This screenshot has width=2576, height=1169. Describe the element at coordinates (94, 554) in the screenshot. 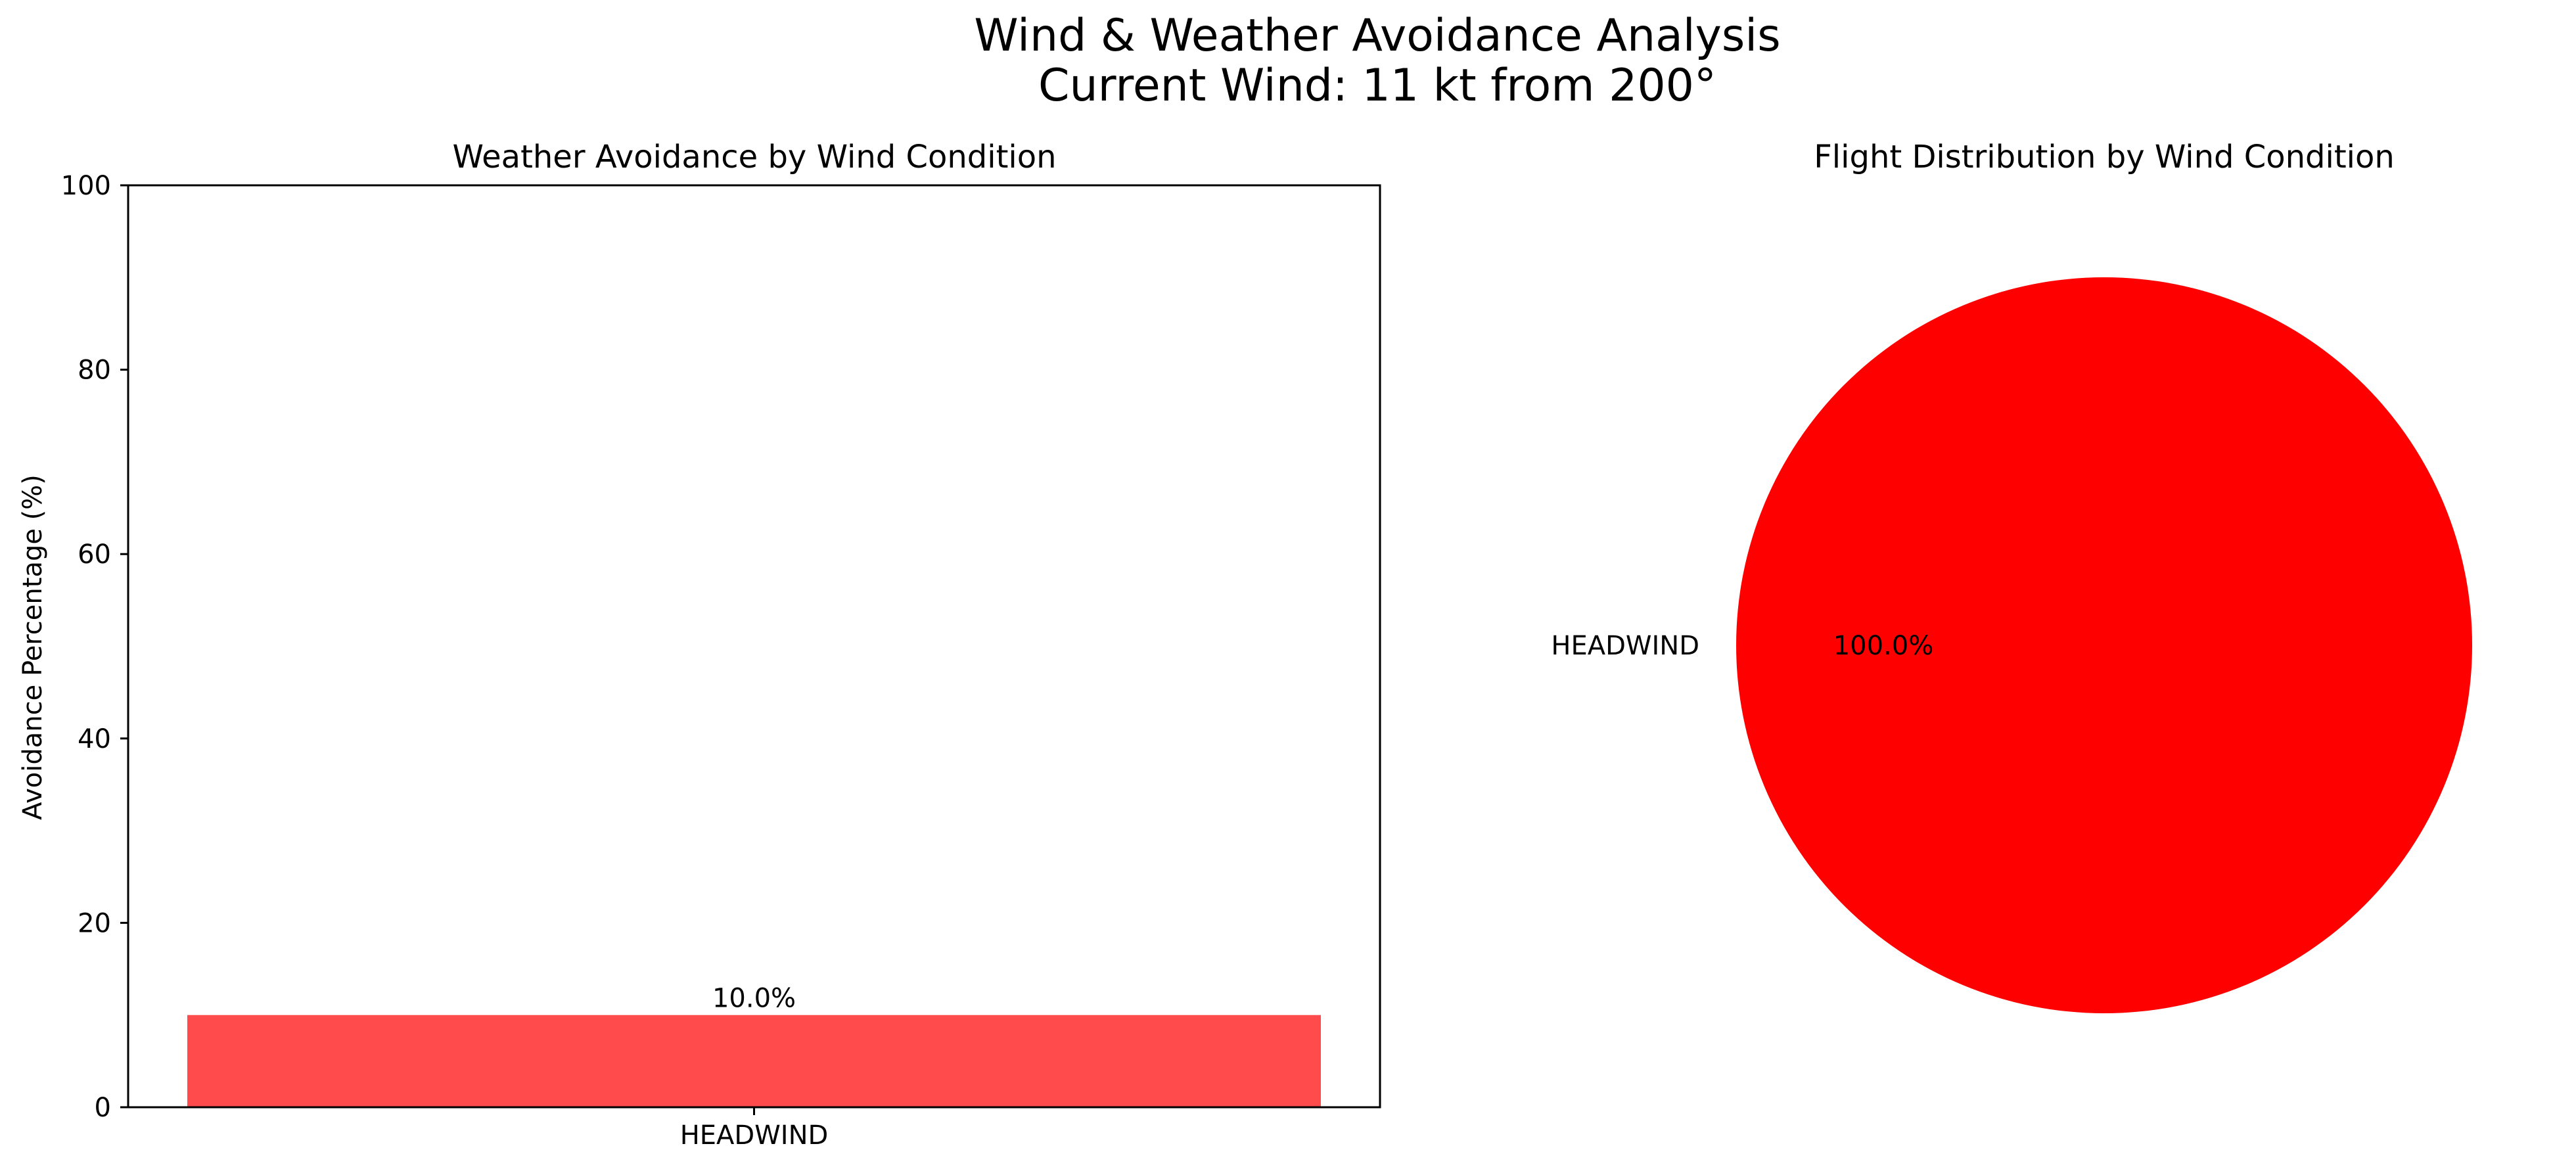

I see `y-tick-label: 60` at that location.